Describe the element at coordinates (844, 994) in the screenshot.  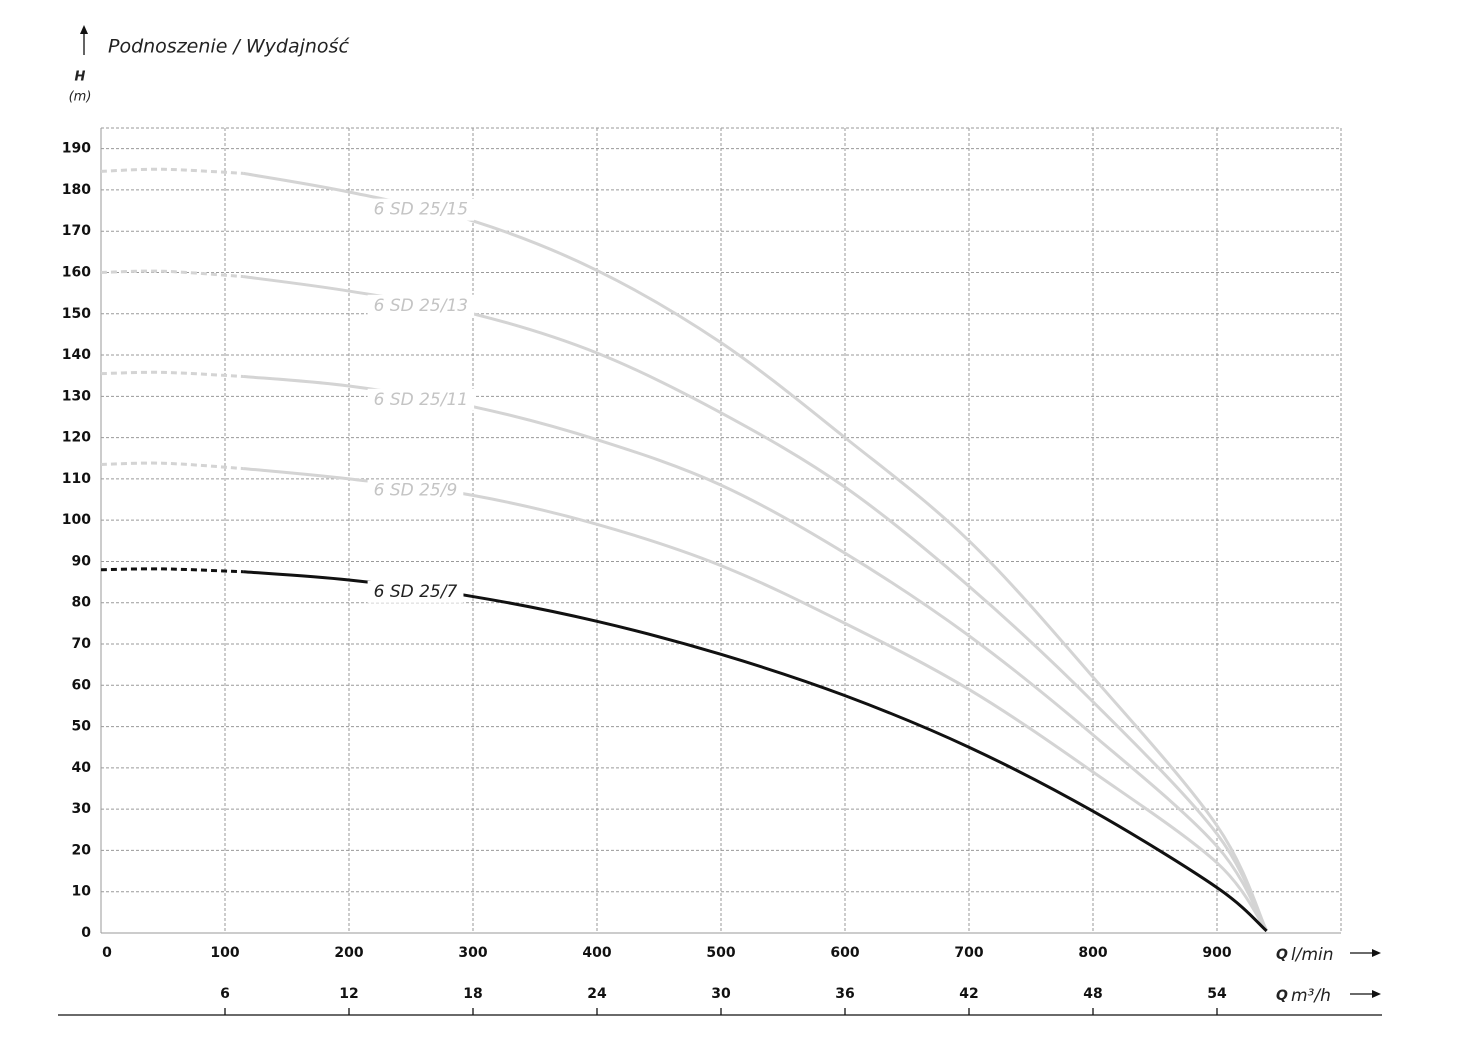
I see `x2-tick-label: 36` at that location.